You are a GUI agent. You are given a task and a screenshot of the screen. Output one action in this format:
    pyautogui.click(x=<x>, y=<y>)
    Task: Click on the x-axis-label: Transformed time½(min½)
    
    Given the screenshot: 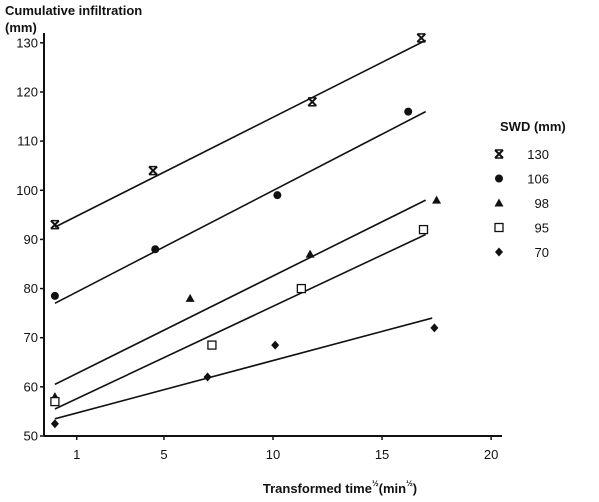 What is the action you would take?
    pyautogui.click(x=340, y=487)
    